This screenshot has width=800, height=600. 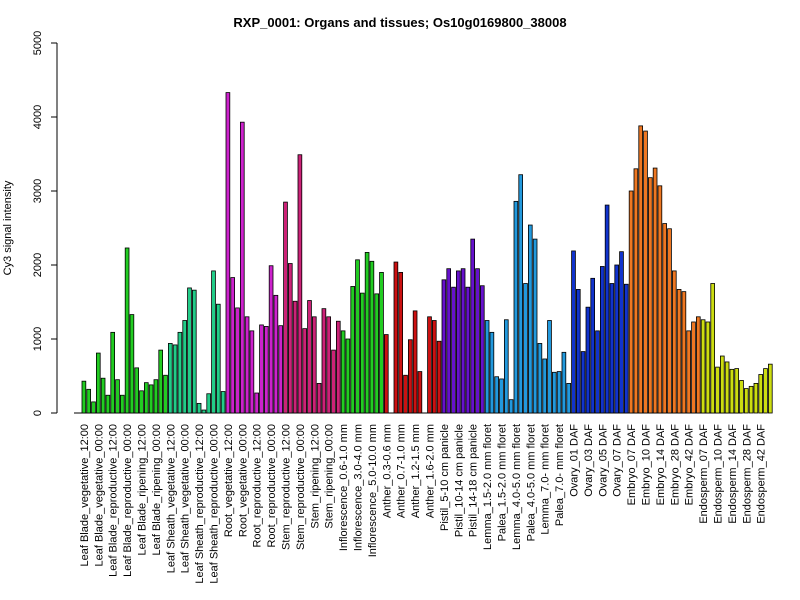 What do you see at coordinates (589, 460) in the screenshot?
I see `x-tick-label: Ovary_03 DAF` at bounding box center [589, 460].